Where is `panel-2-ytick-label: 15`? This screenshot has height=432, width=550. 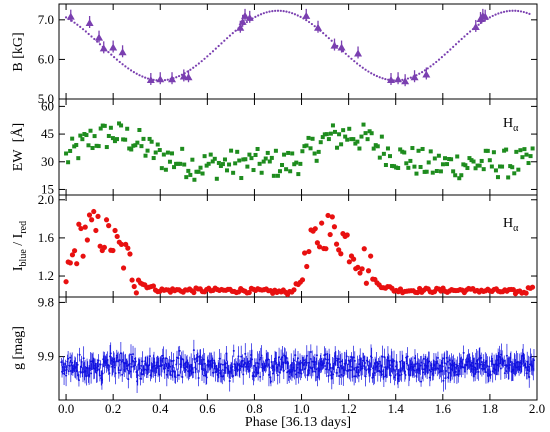
panel-2-ytick-label: 15 is located at coordinates (47, 188).